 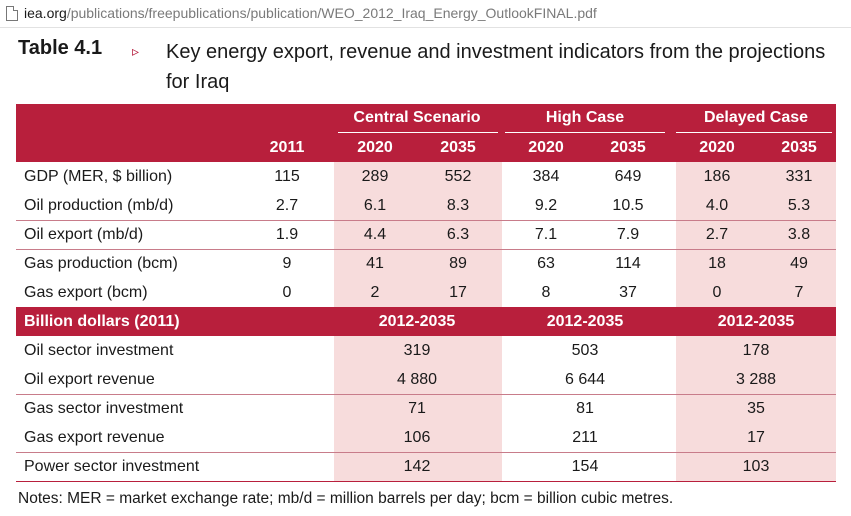 What do you see at coordinates (546, 205) in the screenshot?
I see `cell-value: 9.2` at bounding box center [546, 205].